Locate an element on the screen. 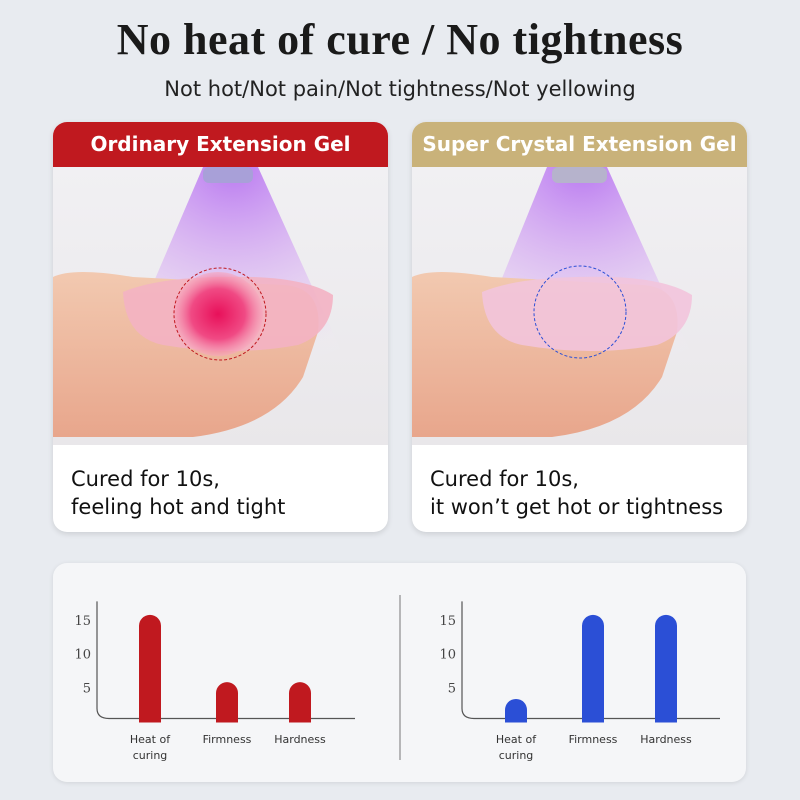 The width and height of the screenshot is (800, 800). nail is located at coordinates (587, 313).